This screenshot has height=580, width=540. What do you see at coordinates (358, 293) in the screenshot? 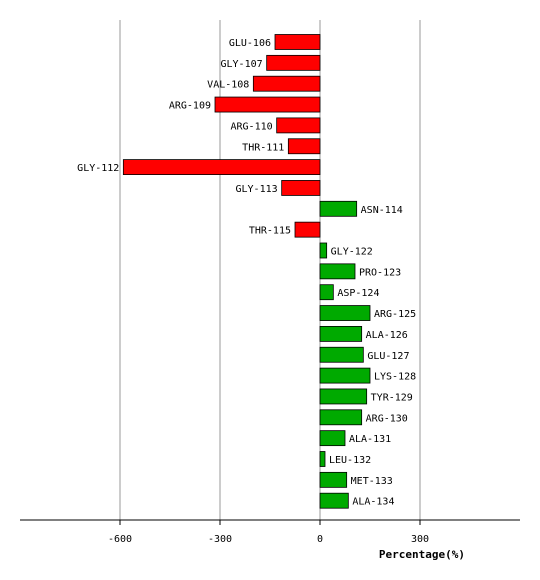
I see `bar-label: ASP-124` at bounding box center [358, 293].